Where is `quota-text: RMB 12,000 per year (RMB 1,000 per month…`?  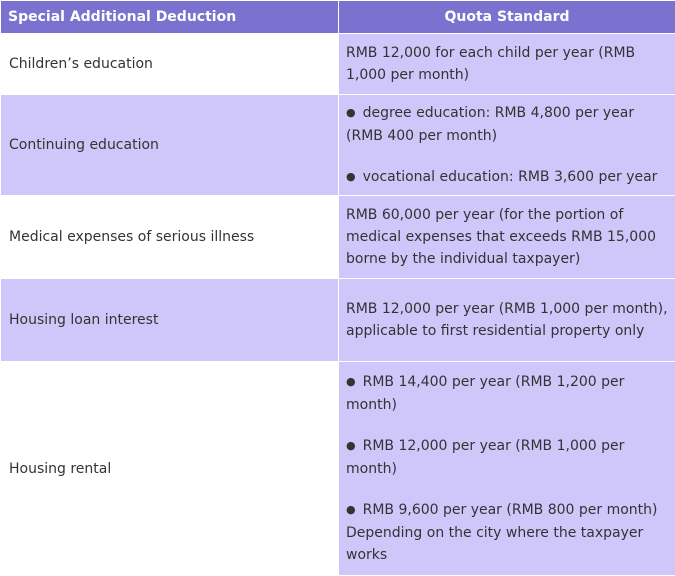 quota-text: RMB 12,000 per year (RMB 1,000 per month… is located at coordinates (507, 320).